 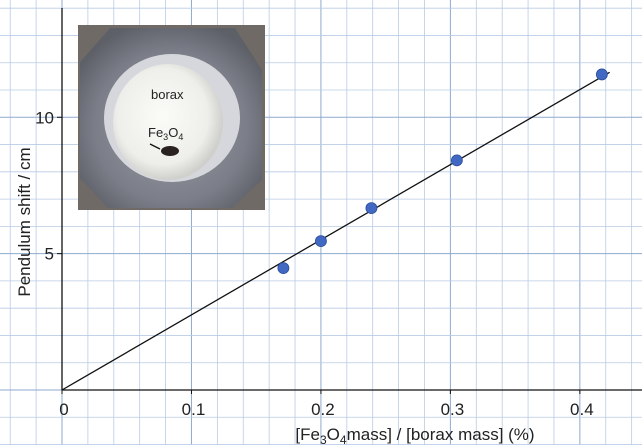 I want to click on x-axis-label: [Fe3O4mass] / [borax mass] (%), so click(x=414, y=435).